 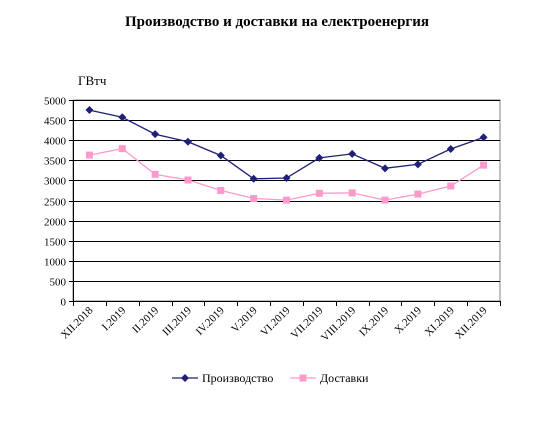 What do you see at coordinates (177, 321) in the screenshot?
I see `x-tick-label: III.2019` at bounding box center [177, 321].